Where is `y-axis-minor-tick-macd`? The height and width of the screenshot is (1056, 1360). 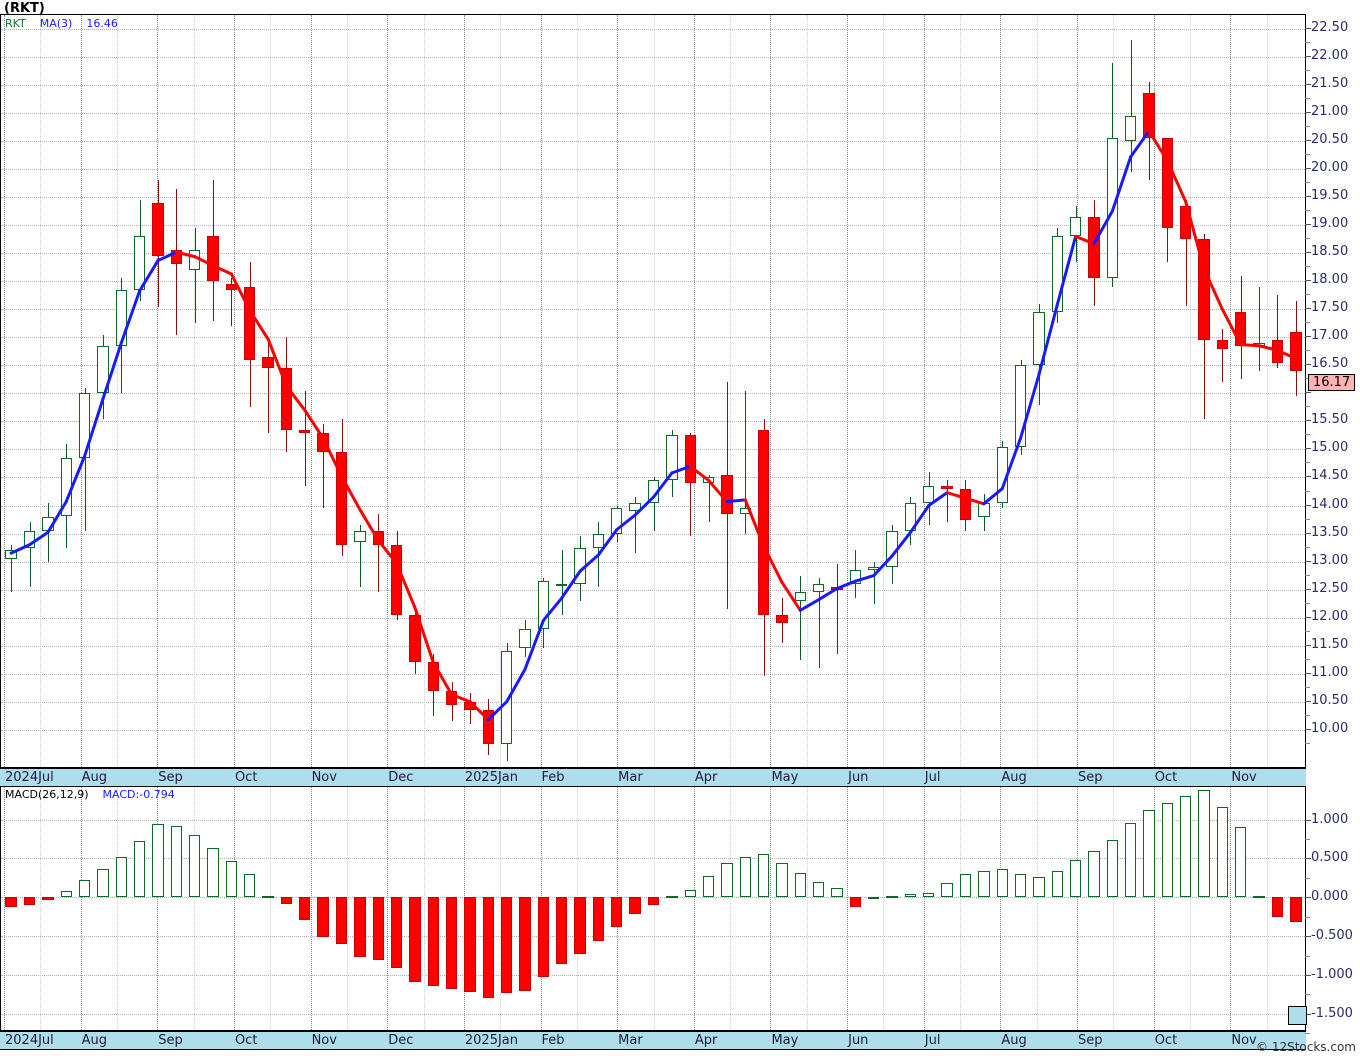 y-axis-minor-tick-macd is located at coordinates (1307, 956).